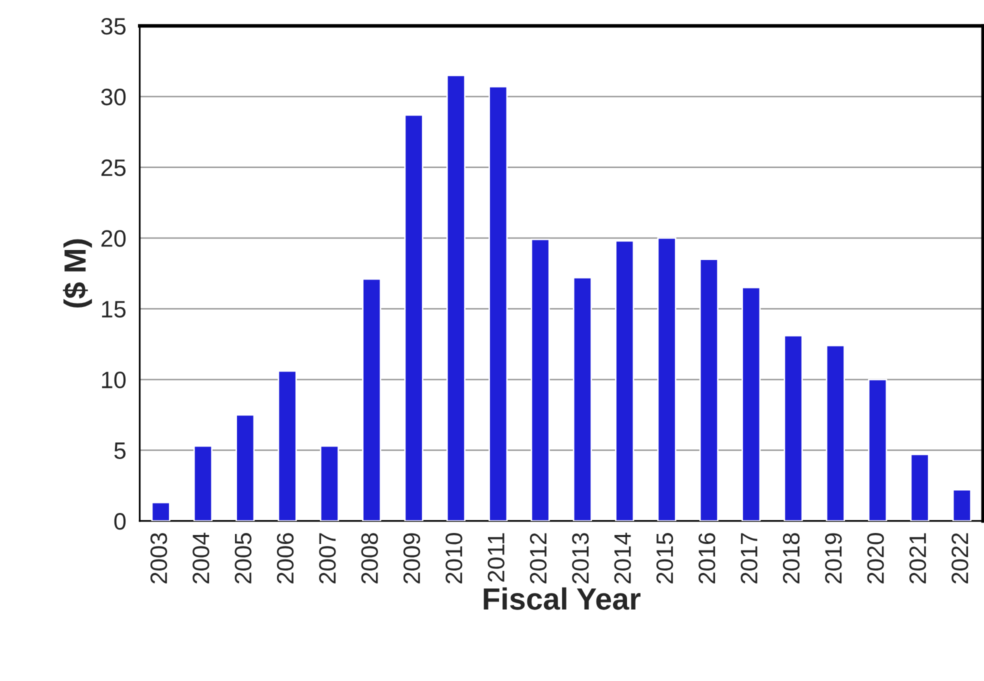 The image size is (984, 681). I want to click on x-tick-label: 2016, so click(707, 558).